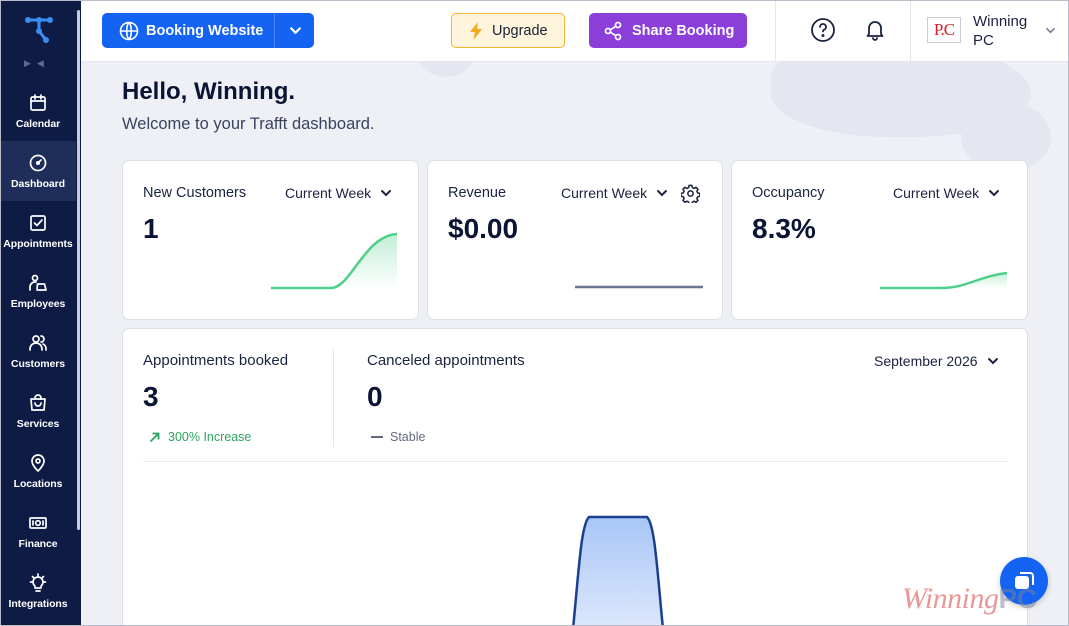 The image size is (1069, 626). I want to click on card-value: 1, so click(151, 228).